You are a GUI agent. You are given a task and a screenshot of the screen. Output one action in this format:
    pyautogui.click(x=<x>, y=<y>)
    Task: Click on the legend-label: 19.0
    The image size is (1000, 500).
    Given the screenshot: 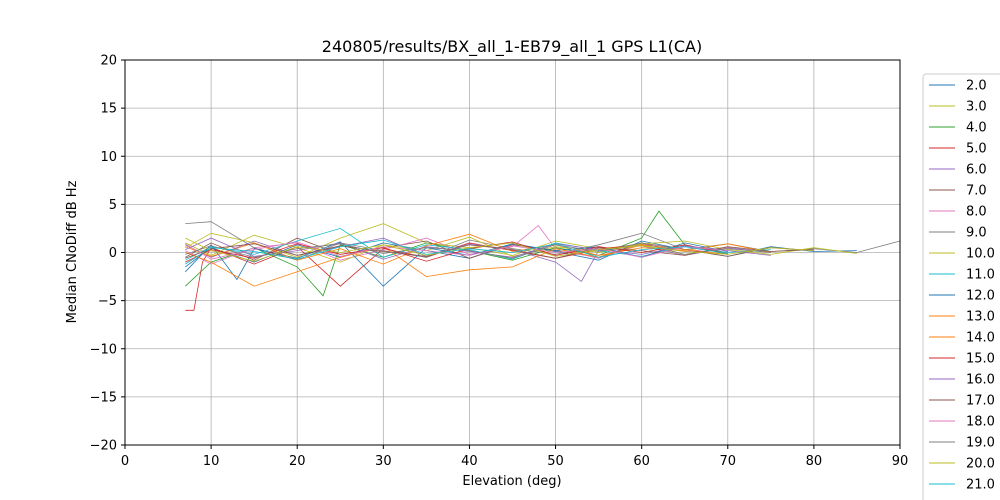 What is the action you would take?
    pyautogui.click(x=980, y=443)
    